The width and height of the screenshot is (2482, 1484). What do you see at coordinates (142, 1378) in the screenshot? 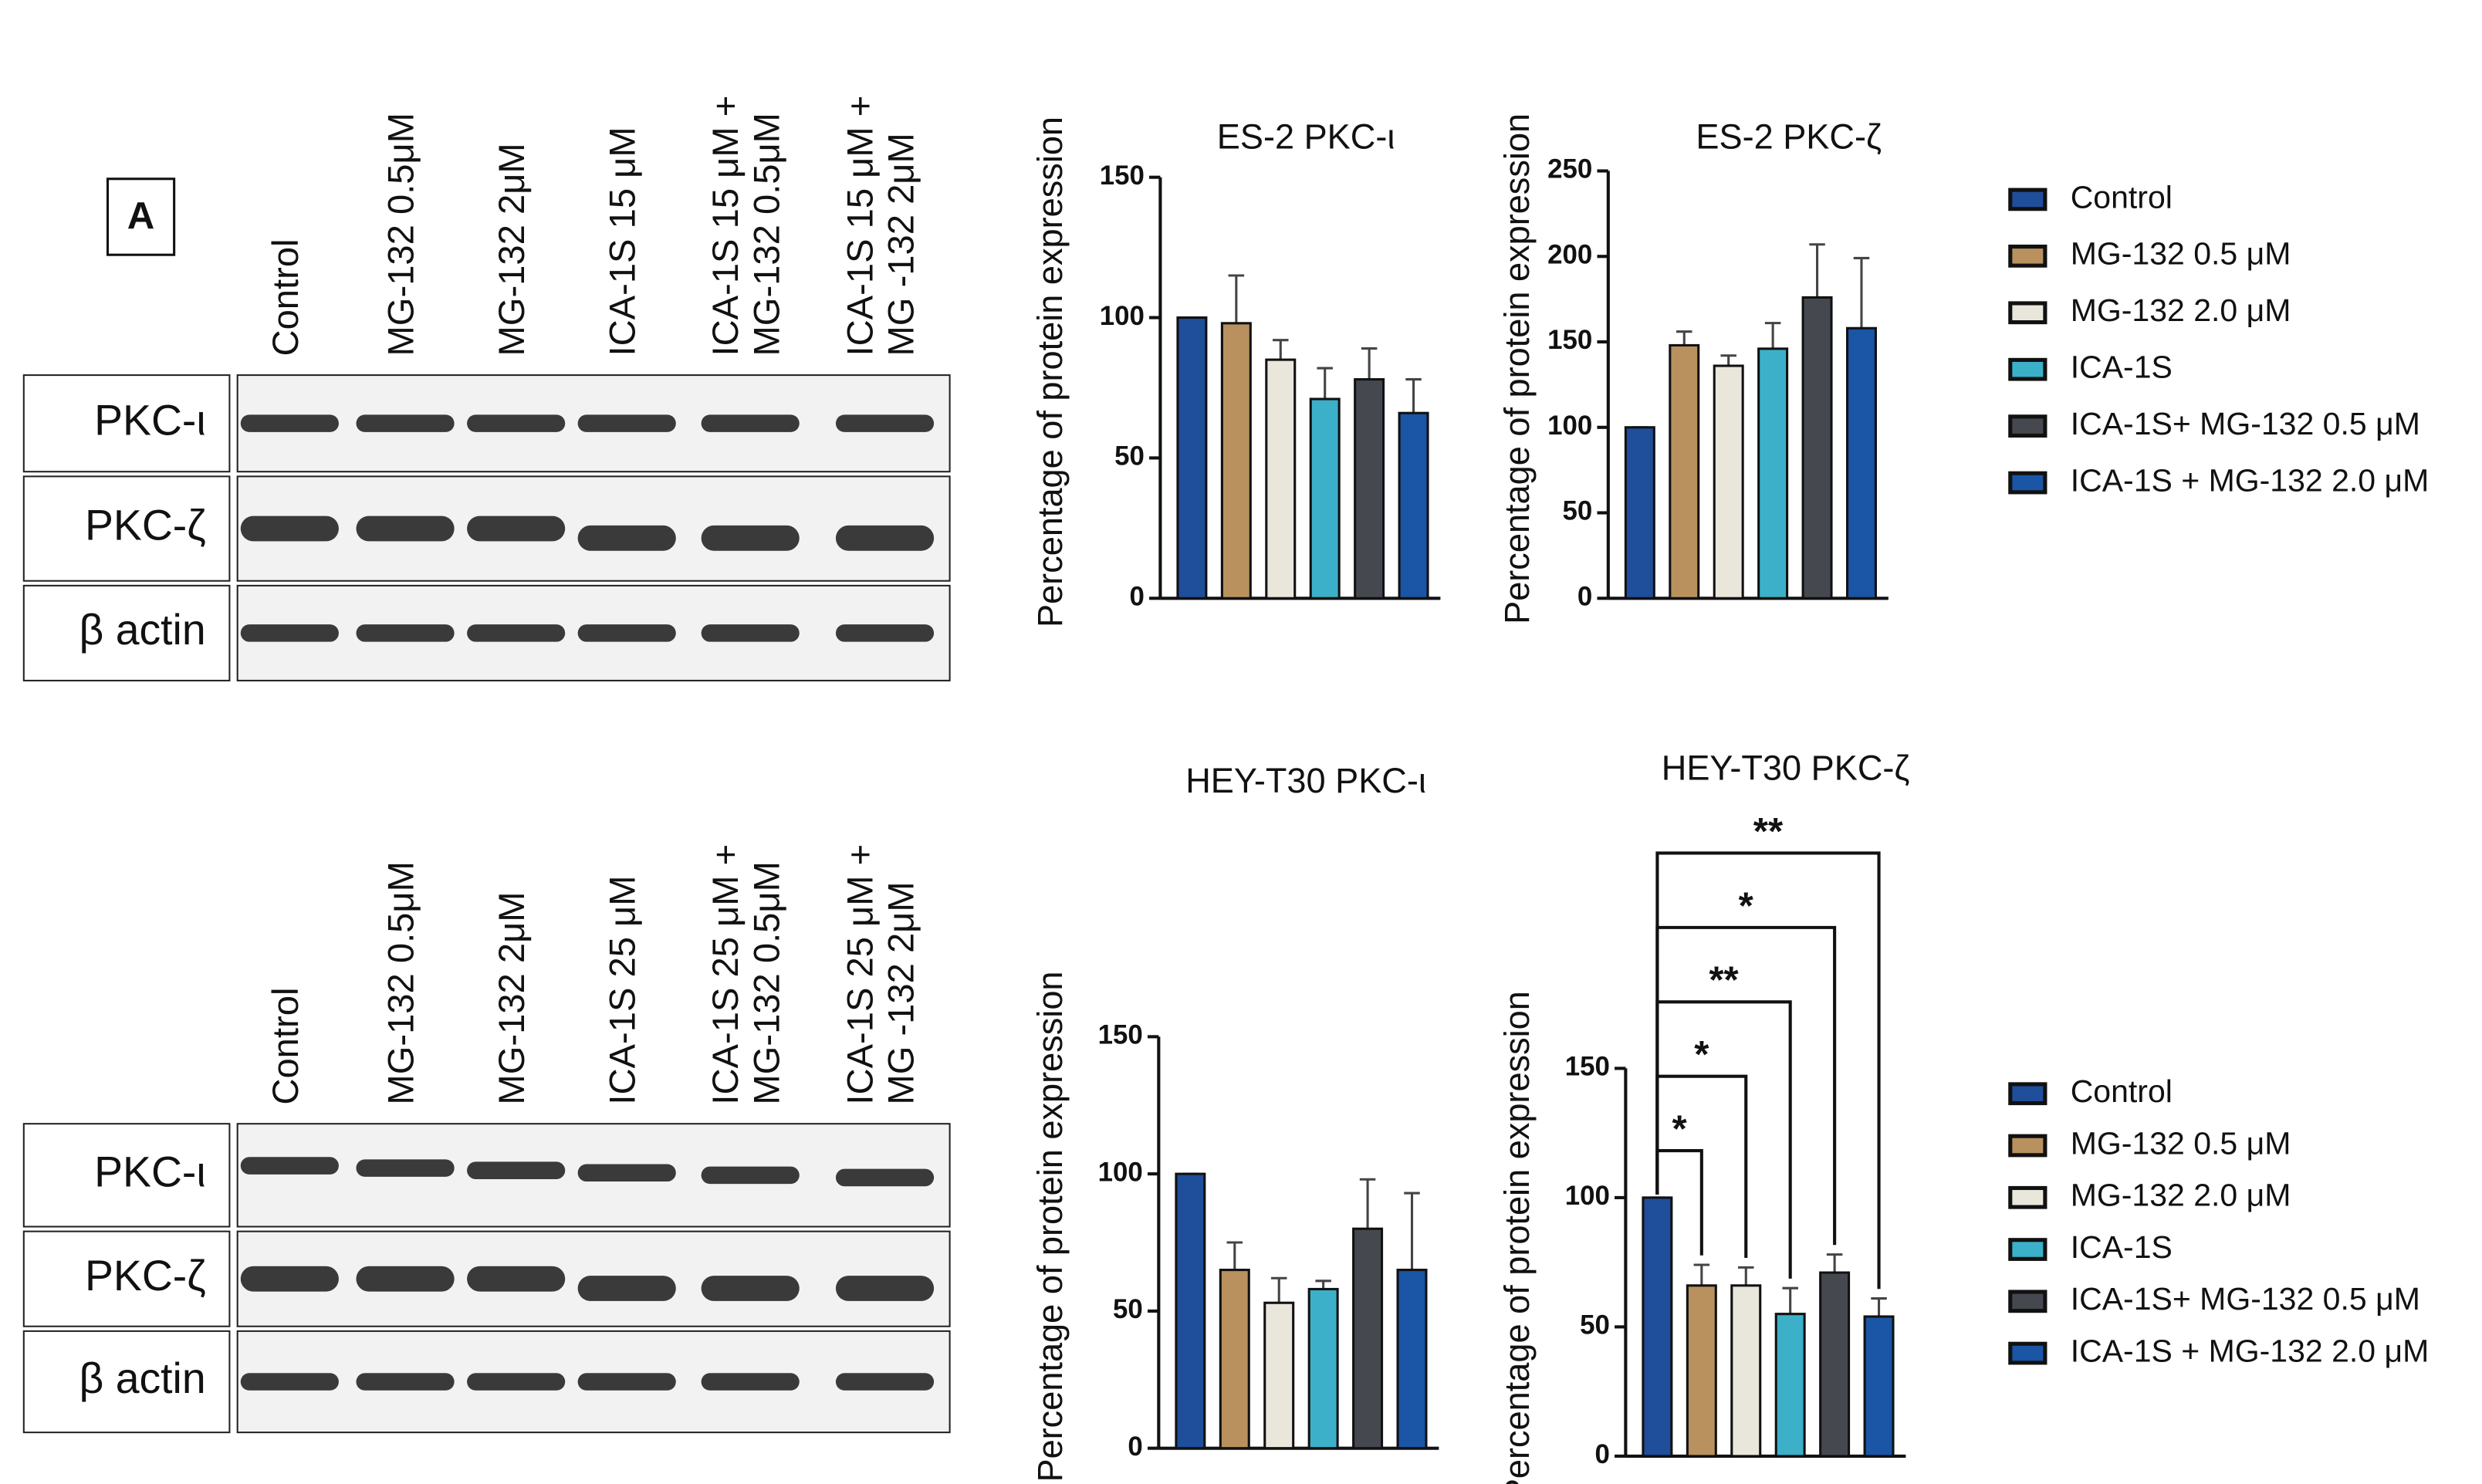
I see `row-label: β actin` at bounding box center [142, 1378].